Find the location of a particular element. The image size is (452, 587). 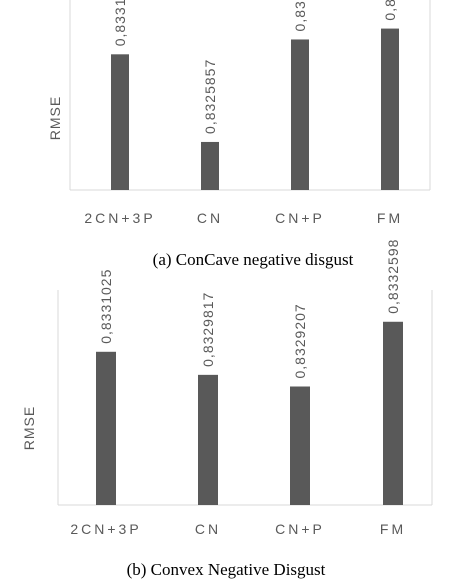

chart-b-data-label-2: 0,8329817 is located at coordinates (208, 329).